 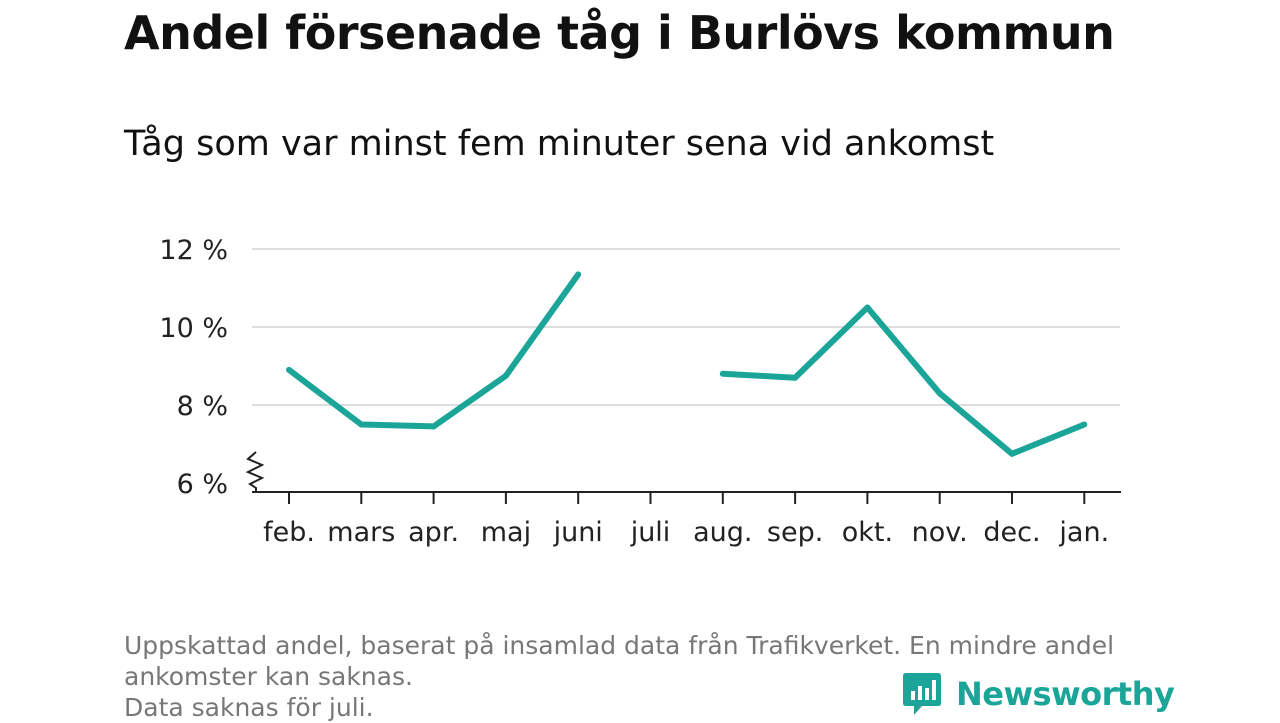 What do you see at coordinates (433, 532) in the screenshot?
I see `x-tick-label: apr.` at bounding box center [433, 532].